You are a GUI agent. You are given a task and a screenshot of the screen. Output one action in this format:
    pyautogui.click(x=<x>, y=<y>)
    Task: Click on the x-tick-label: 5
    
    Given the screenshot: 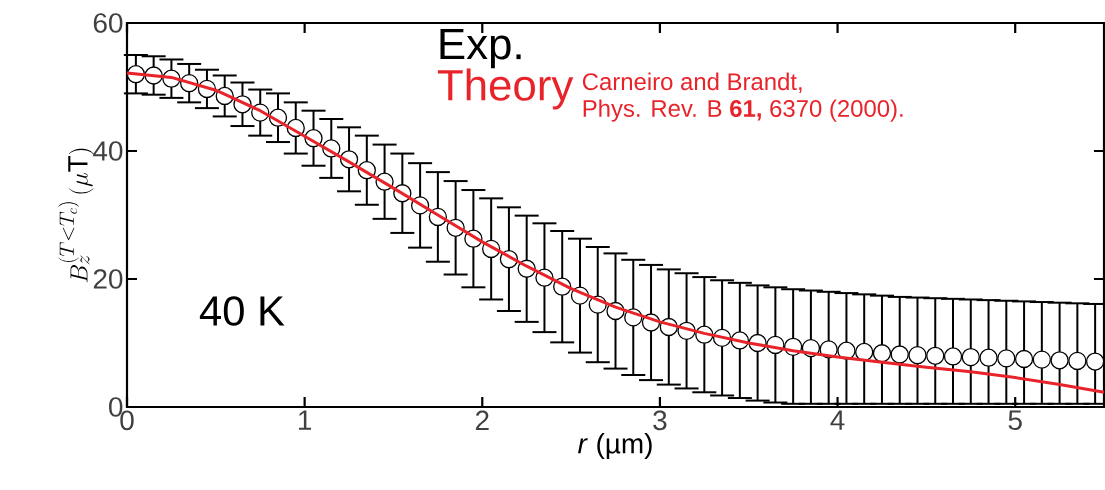 What is the action you would take?
    pyautogui.click(x=1015, y=420)
    